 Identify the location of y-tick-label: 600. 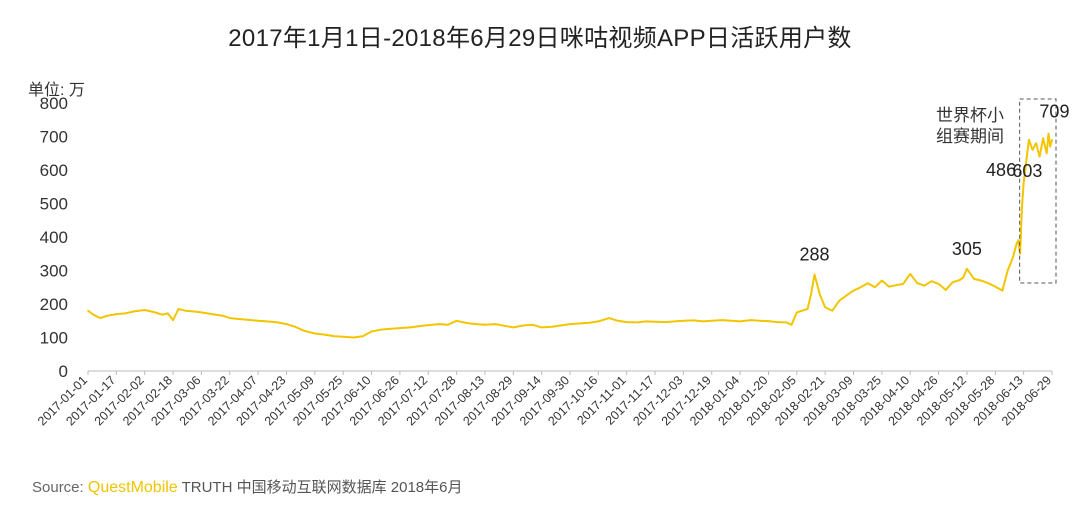
(54, 170).